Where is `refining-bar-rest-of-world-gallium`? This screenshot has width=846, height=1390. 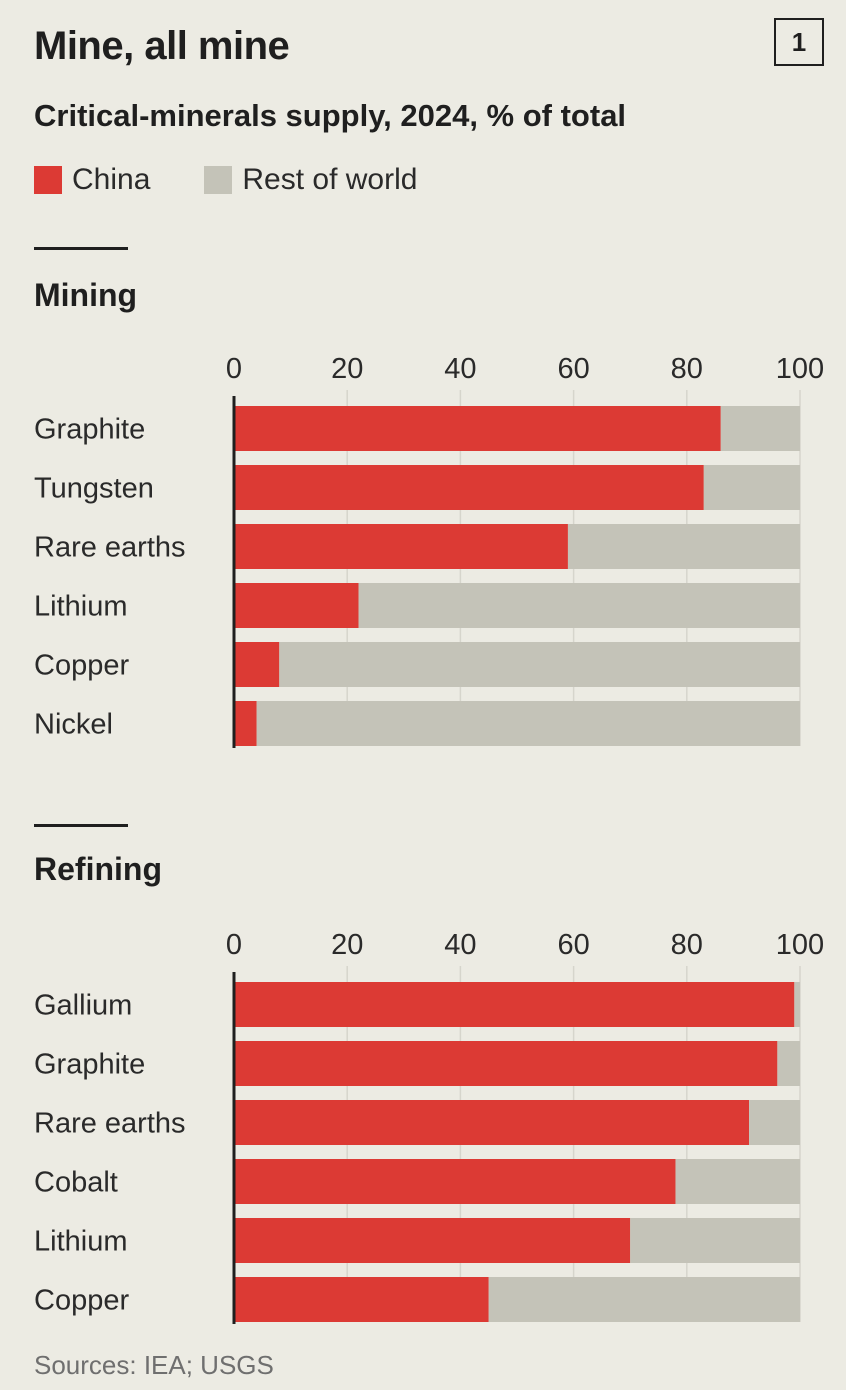
refining-bar-rest-of-world-gallium is located at coordinates (797, 1004).